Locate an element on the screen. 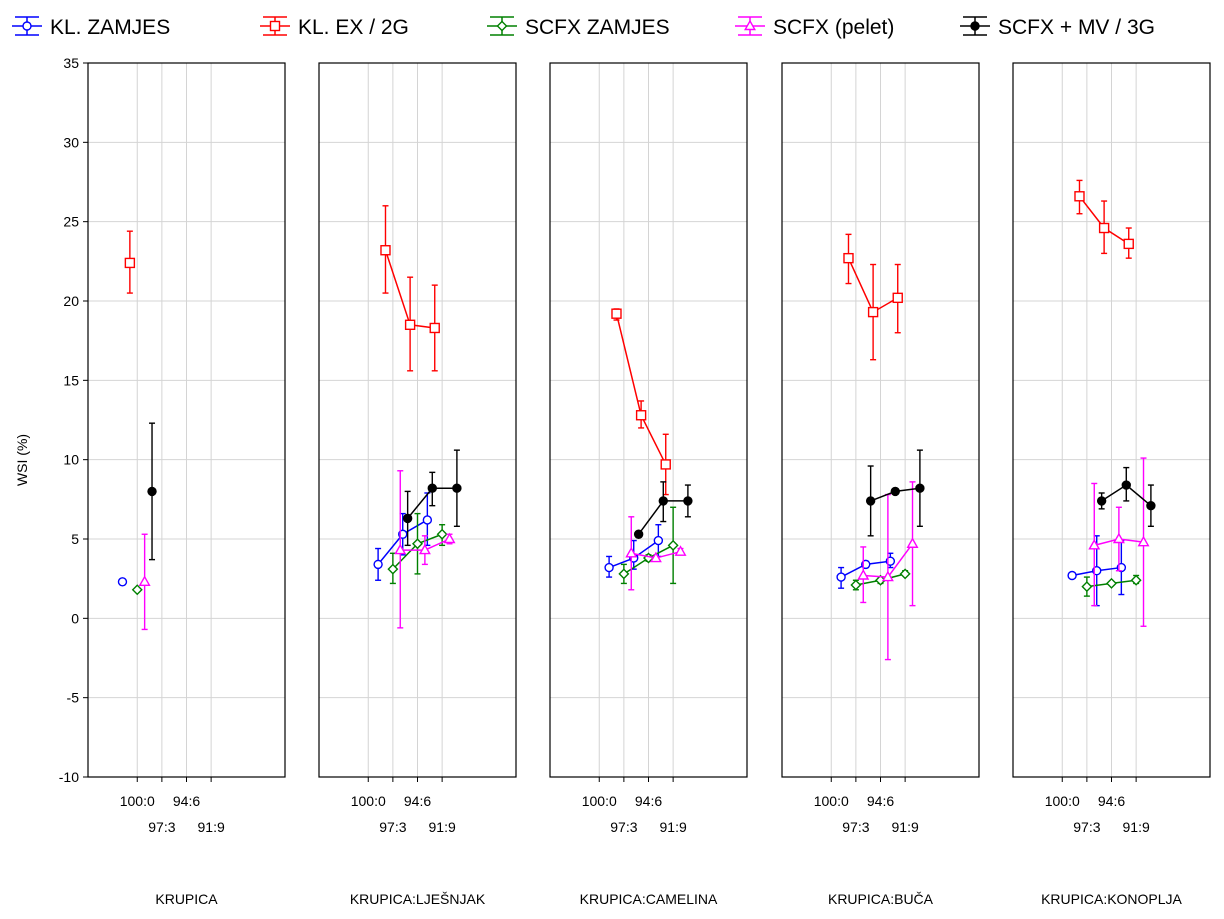 This screenshot has height=919, width=1224. panel-krupica-ljesnjak: 100:0 97:3 94:6 91:9 KRUPICA:LJEŠNJAK is located at coordinates (417, 484).